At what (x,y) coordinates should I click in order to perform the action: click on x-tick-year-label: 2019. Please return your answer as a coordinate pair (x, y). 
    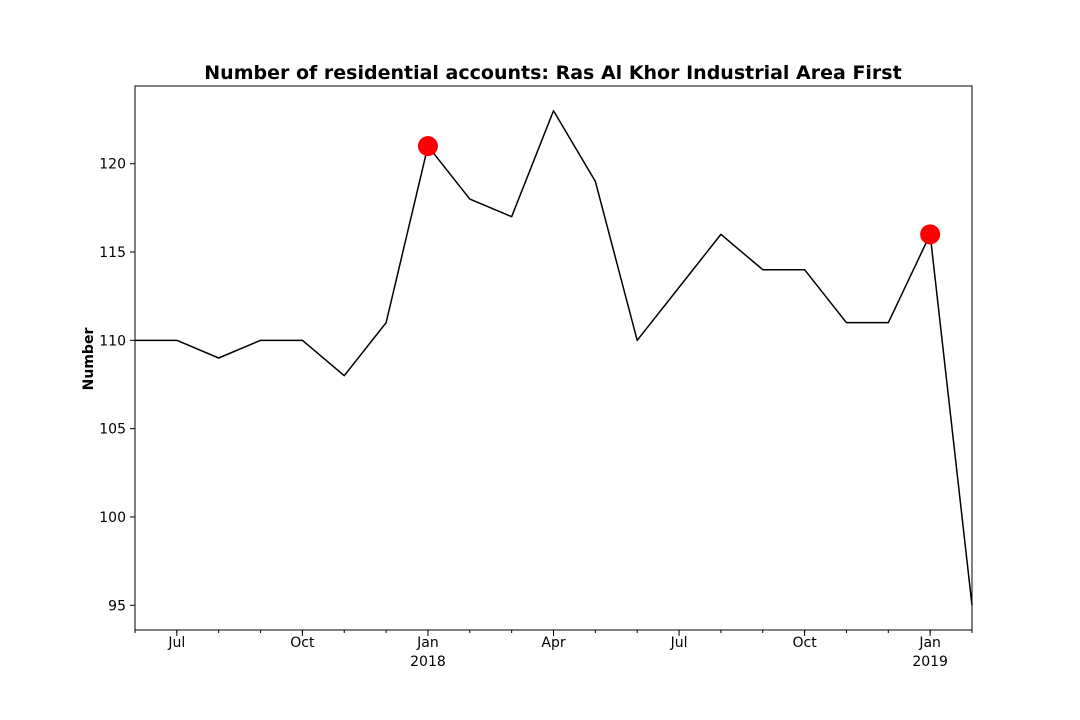
    Looking at the image, I should click on (930, 662).